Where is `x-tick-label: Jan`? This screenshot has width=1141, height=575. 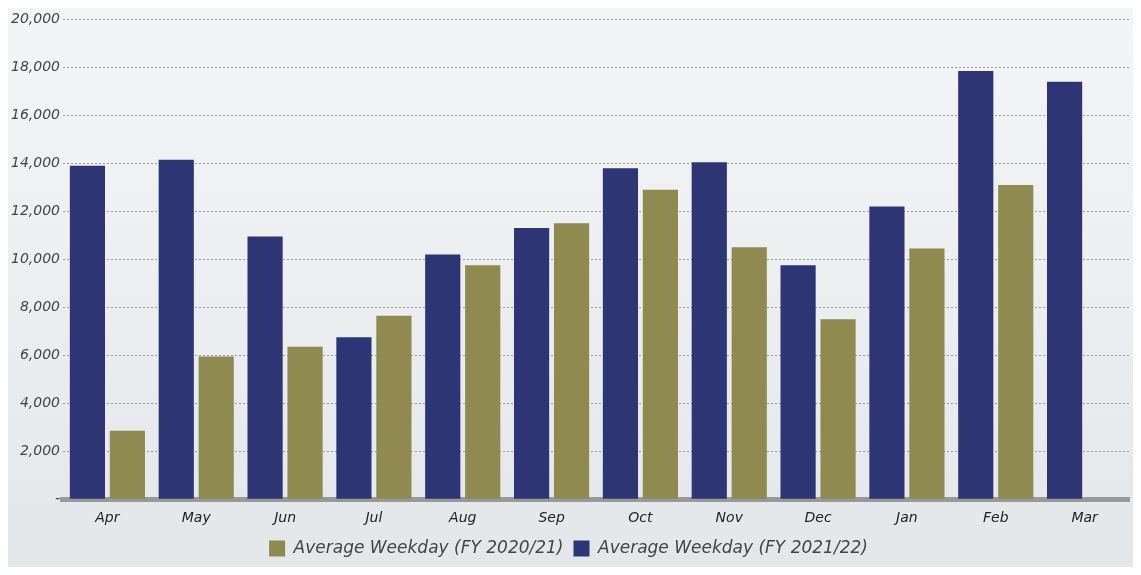
x-tick-label: Jan is located at coordinates (905, 517).